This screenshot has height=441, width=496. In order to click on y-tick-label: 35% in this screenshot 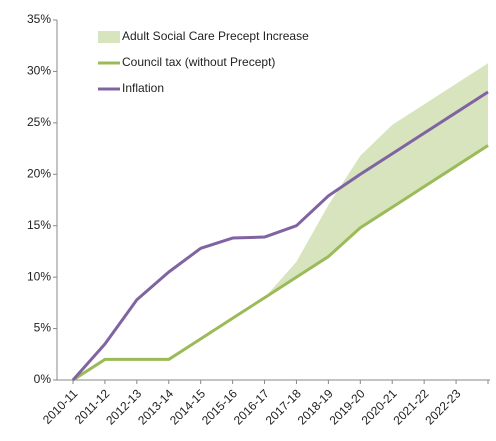, I will do `click(39, 19)`.